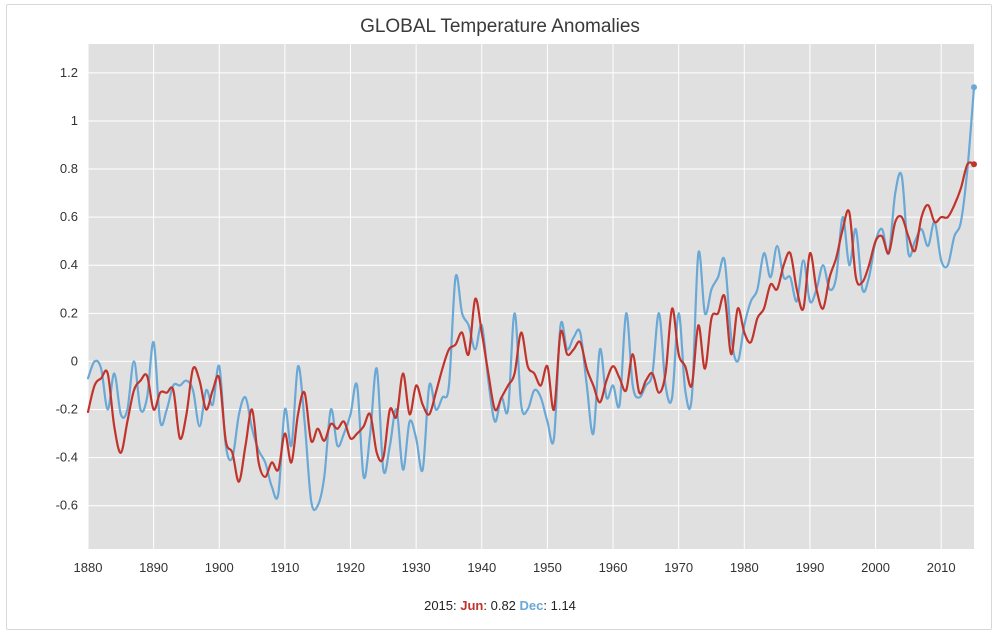  Describe the element at coordinates (559, 605) in the screenshot. I see `readout-dec-value: : 1.14` at that location.